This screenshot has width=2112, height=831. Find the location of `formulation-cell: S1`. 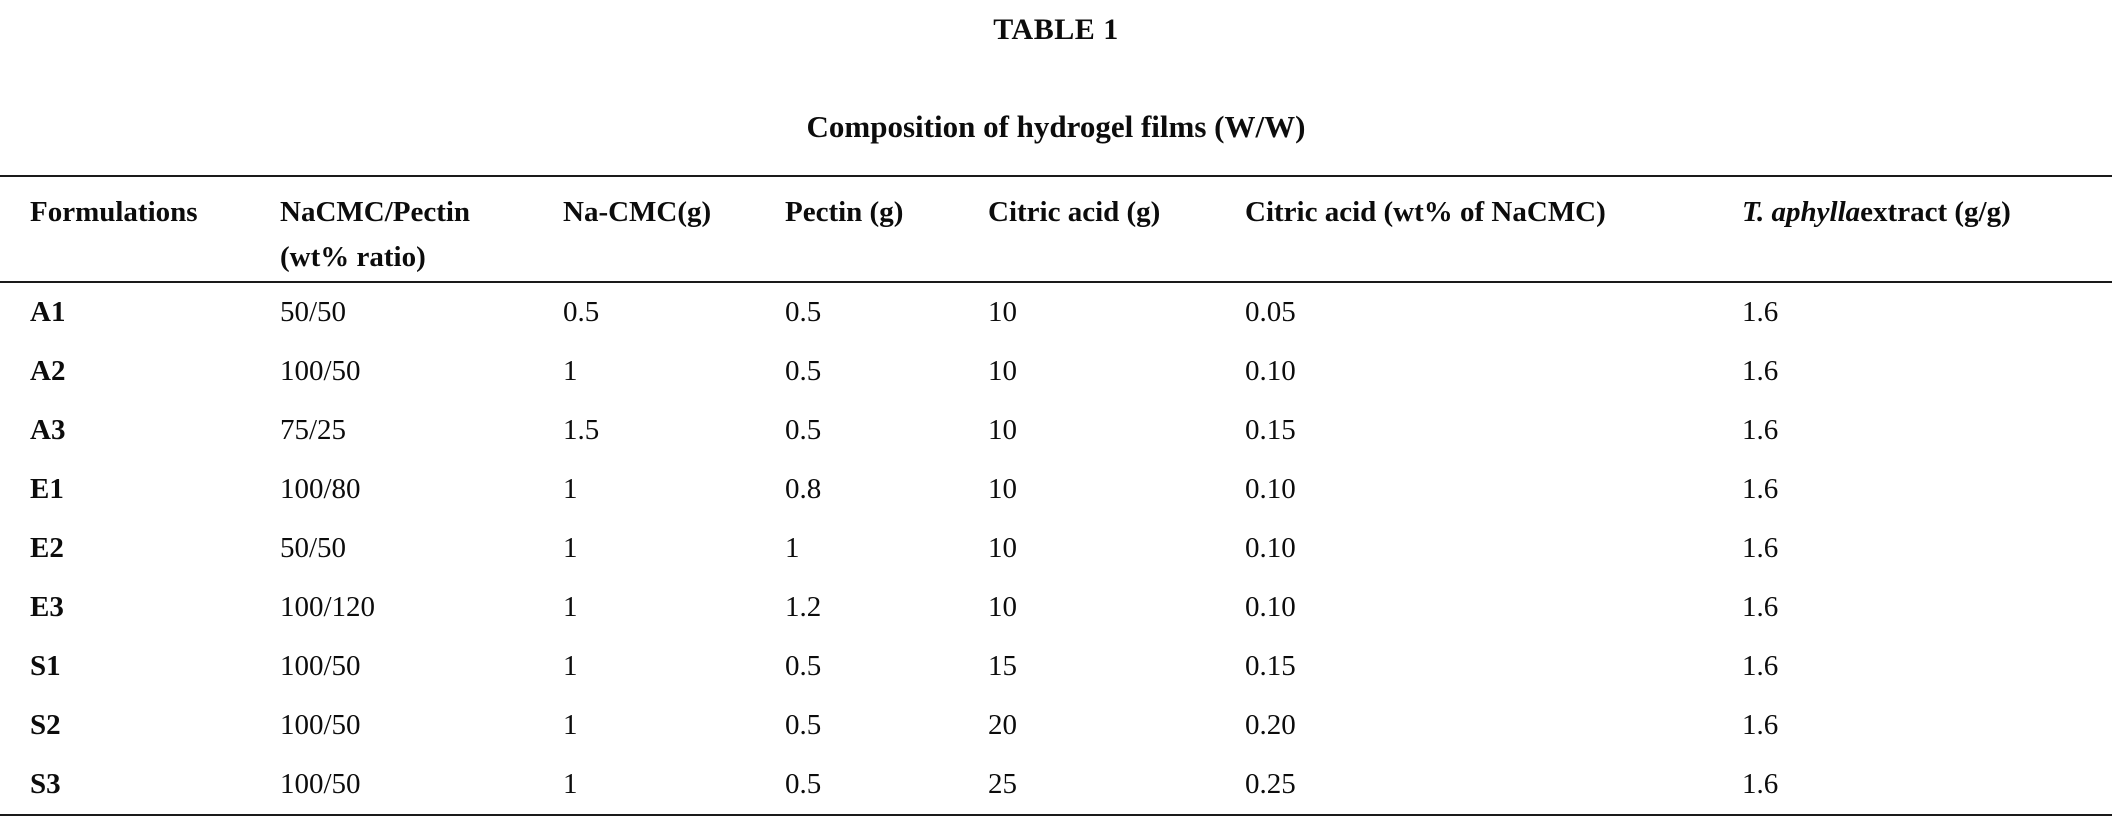

formulation-cell: S1 is located at coordinates (45, 666).